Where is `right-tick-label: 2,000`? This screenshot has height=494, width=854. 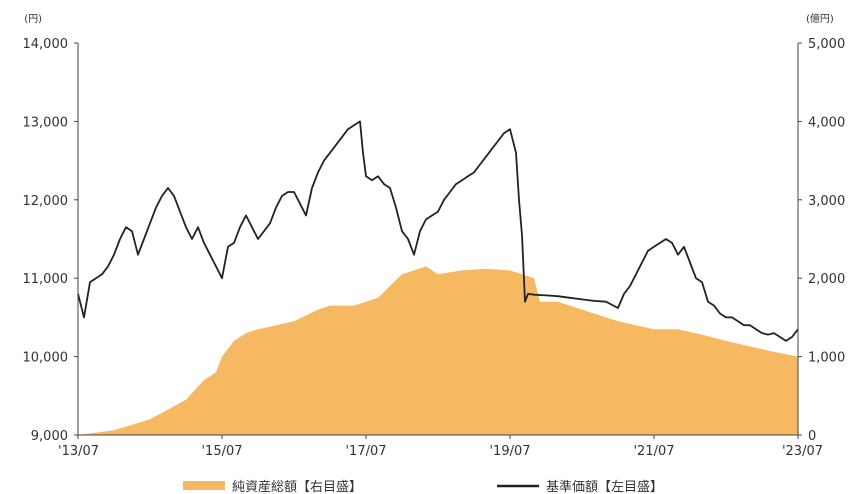
right-tick-label: 2,000 is located at coordinates (826, 279).